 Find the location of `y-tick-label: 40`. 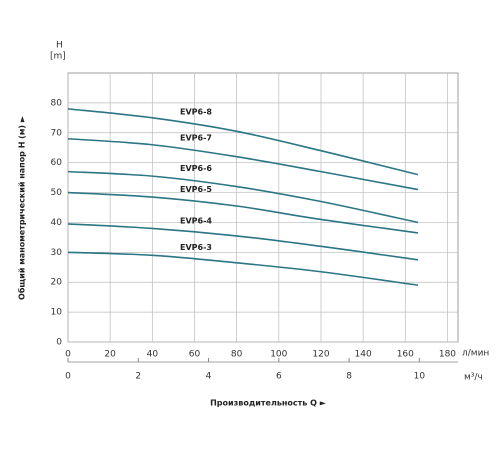

y-tick-label: 40 is located at coordinates (57, 223).